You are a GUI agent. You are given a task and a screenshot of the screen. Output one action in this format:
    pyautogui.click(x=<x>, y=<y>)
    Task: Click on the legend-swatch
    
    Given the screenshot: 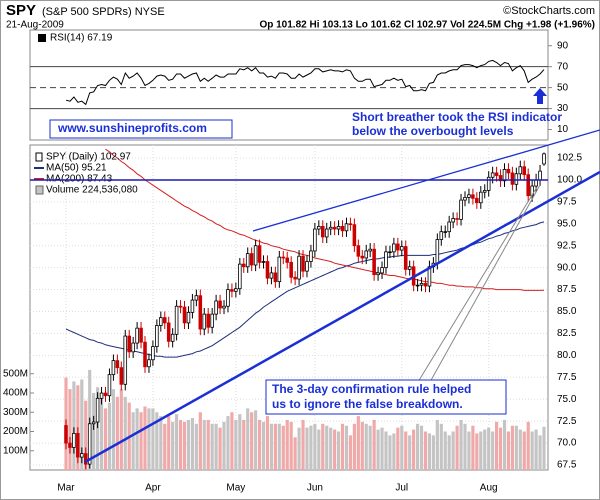 What is the action you would take?
    pyautogui.click(x=39, y=157)
    